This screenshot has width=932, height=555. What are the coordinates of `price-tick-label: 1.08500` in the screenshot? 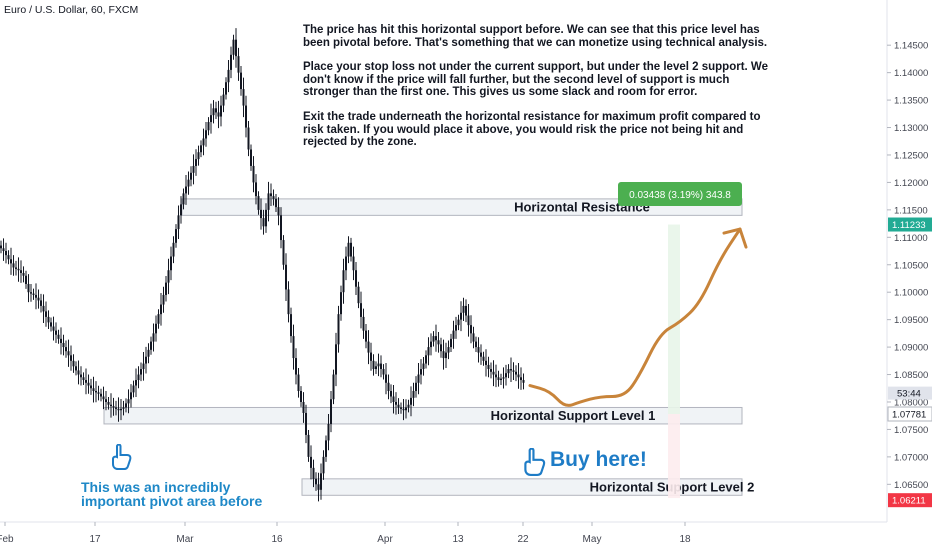 It's located at (911, 375).